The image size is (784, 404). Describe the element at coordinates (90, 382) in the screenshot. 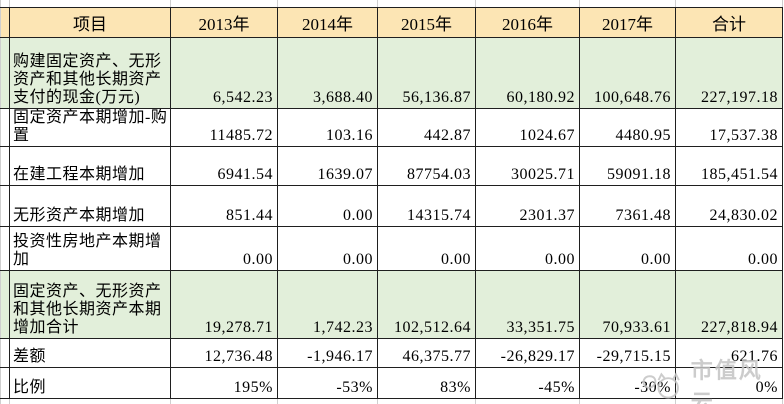

I see `row-label: 比例` at that location.